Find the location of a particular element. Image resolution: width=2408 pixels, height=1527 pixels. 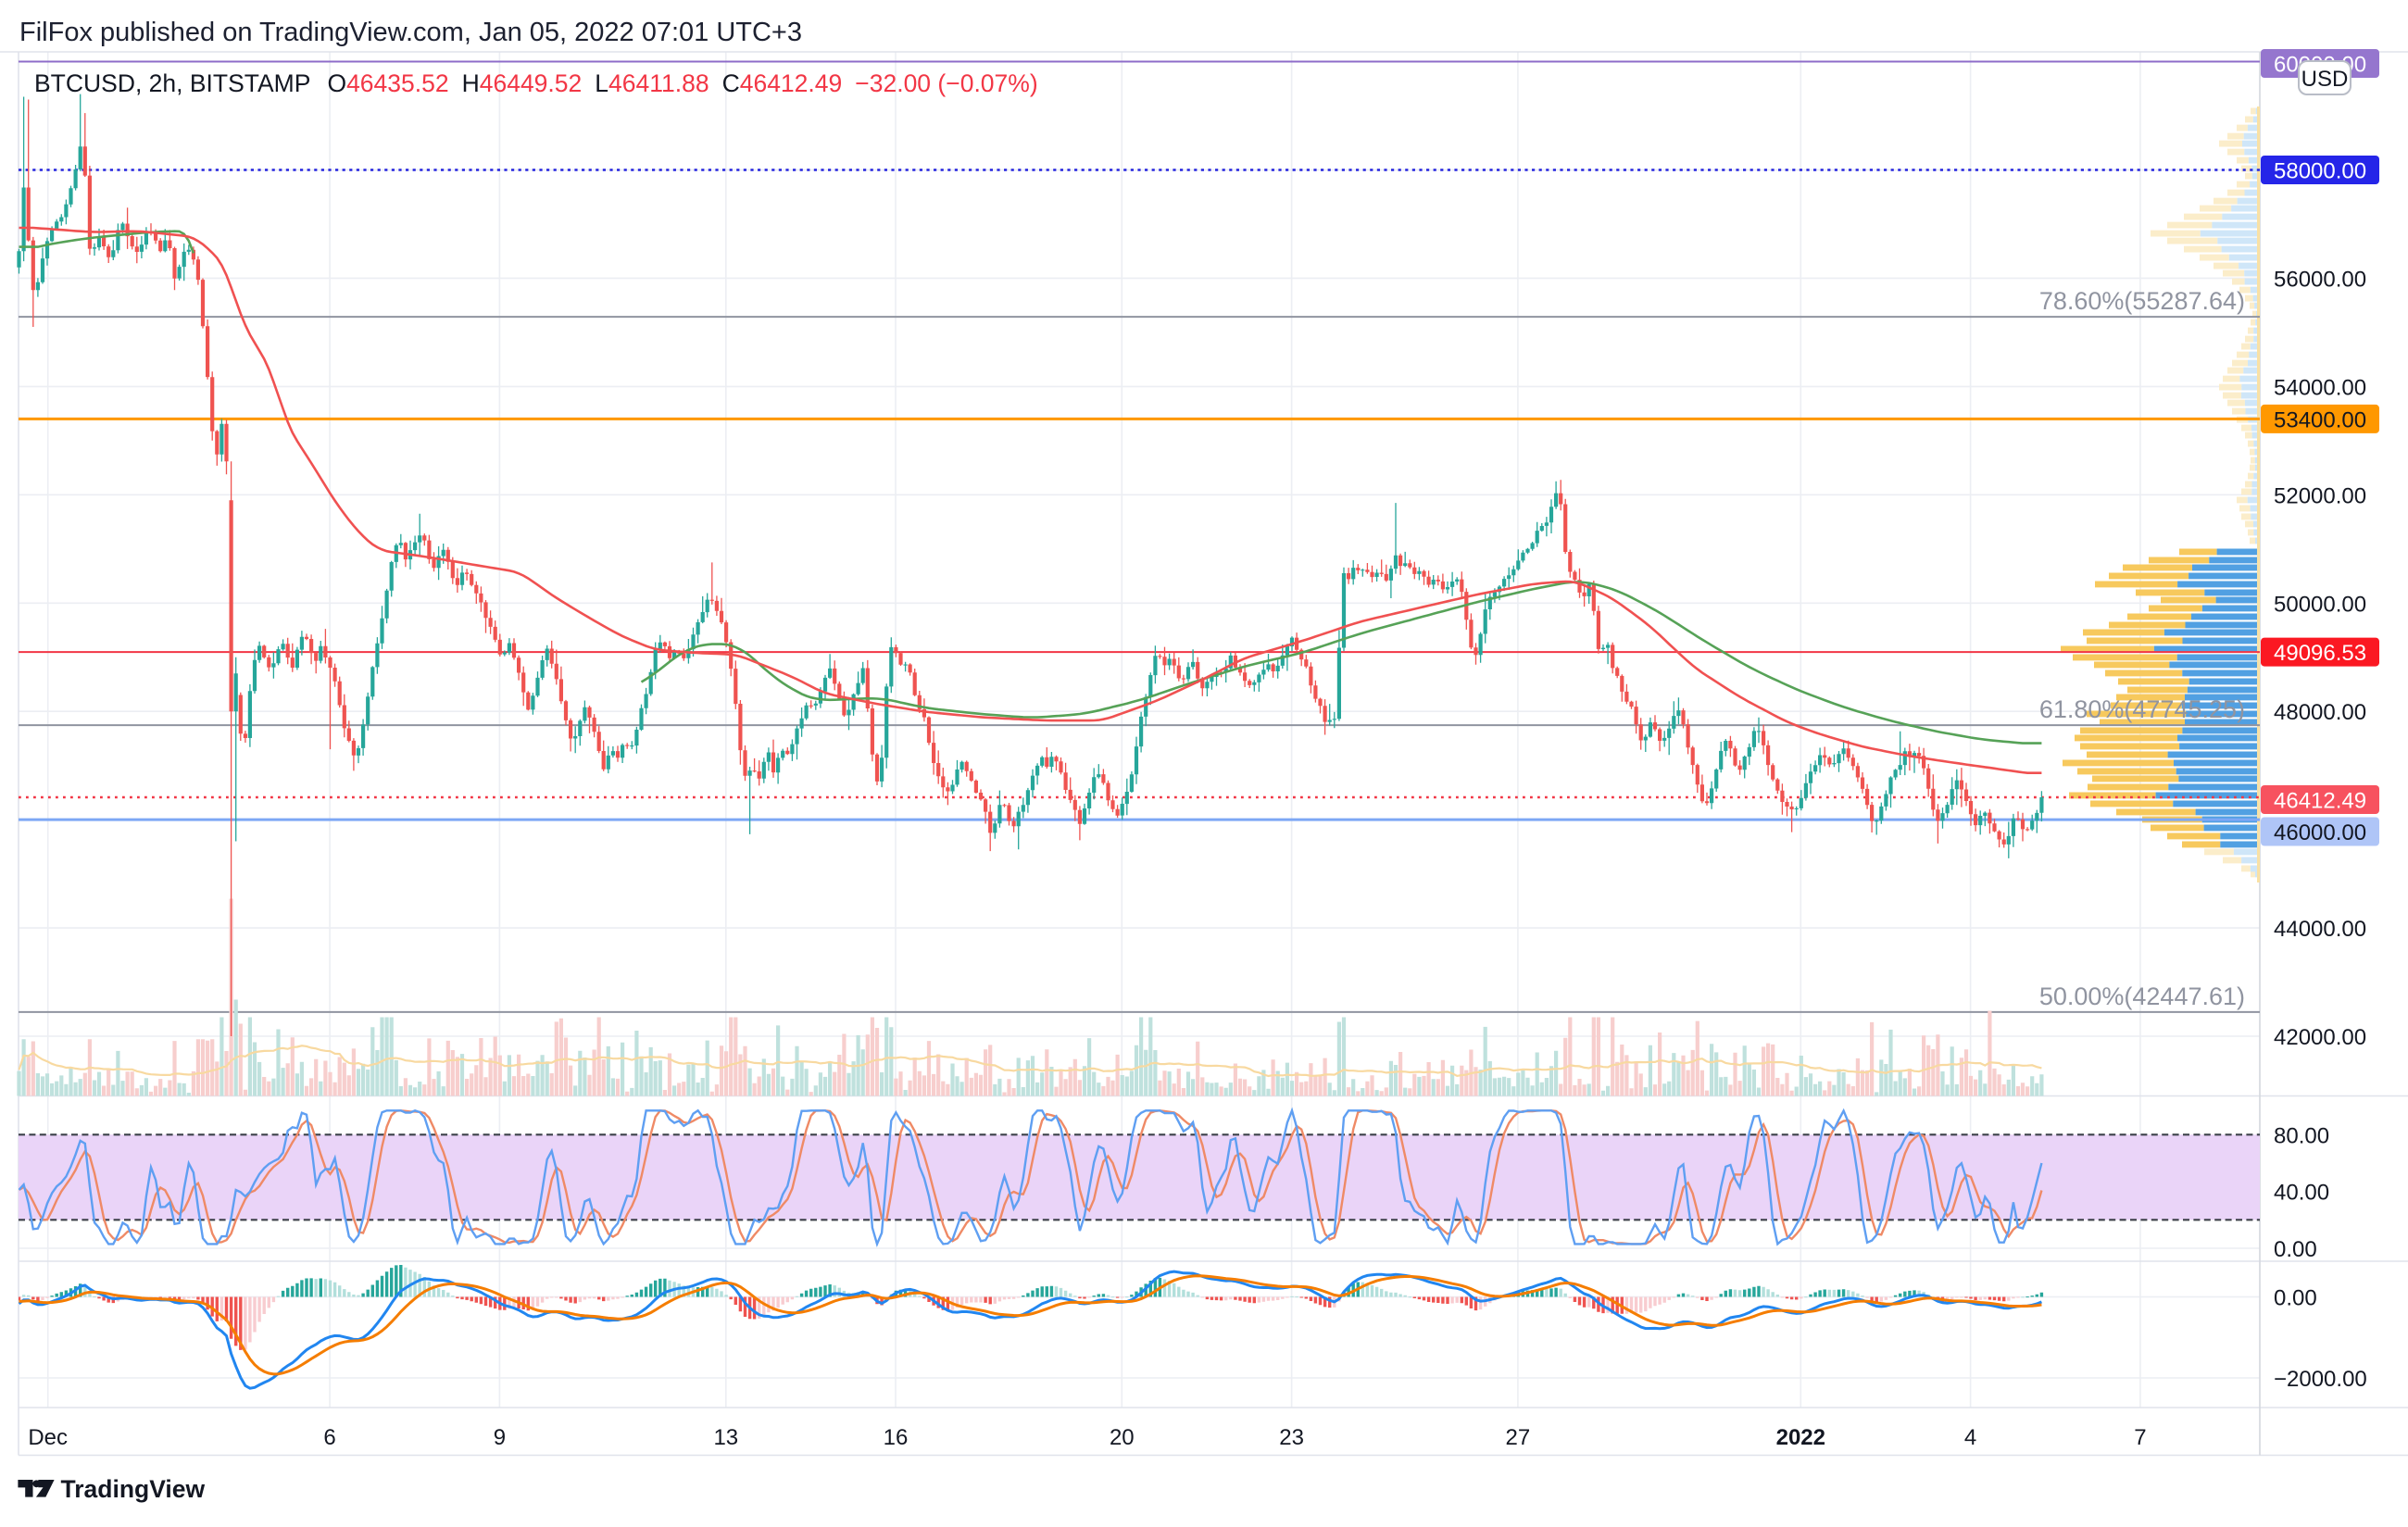

svg-text: 6 is located at coordinates (329, 1437).